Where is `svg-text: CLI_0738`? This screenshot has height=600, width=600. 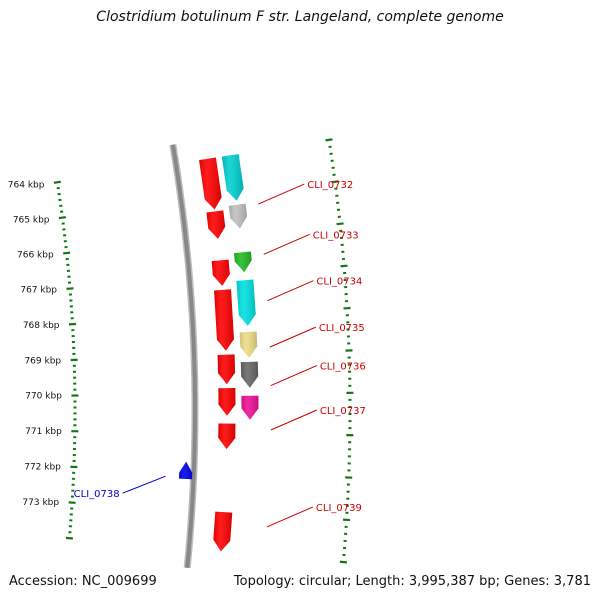
svg-text: CLI_0738 is located at coordinates (97, 494).